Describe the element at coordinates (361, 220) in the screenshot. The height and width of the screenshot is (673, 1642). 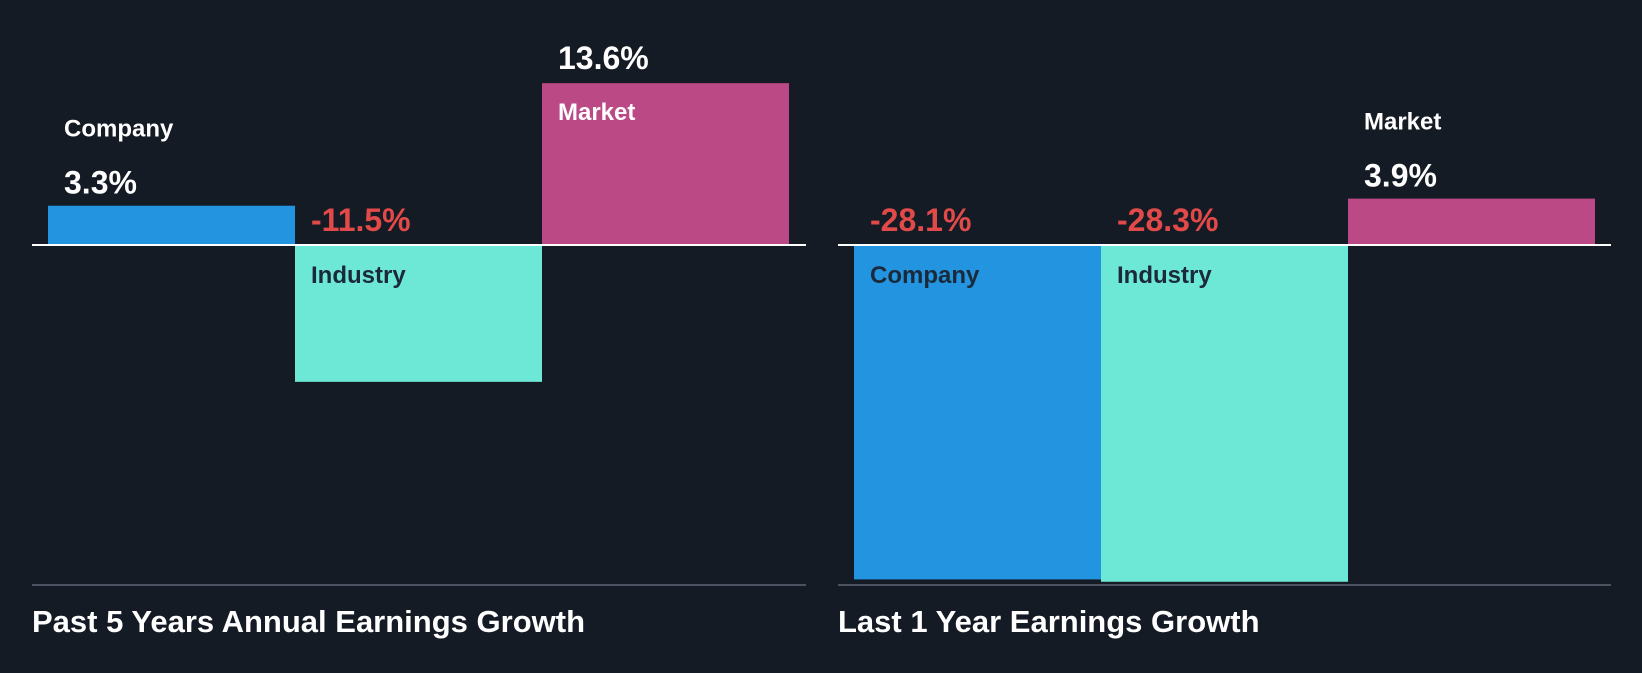
I see `past-5y-value-label-industry: -11.5%` at that location.